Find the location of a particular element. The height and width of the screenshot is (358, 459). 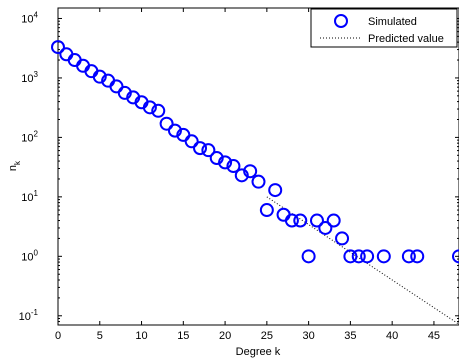

y-tick-label: 10³ is located at coordinates (29, 77).